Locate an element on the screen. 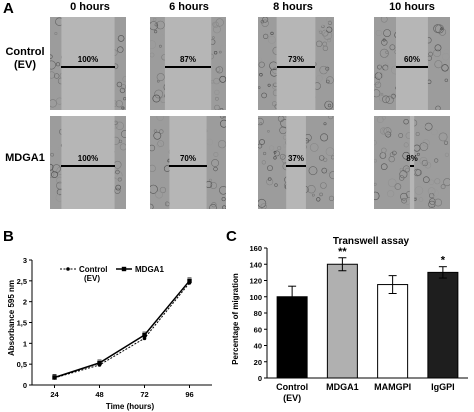 Image resolution: width=474 pixels, height=412 pixels. y-tick-label: 120 is located at coordinates (255, 281).